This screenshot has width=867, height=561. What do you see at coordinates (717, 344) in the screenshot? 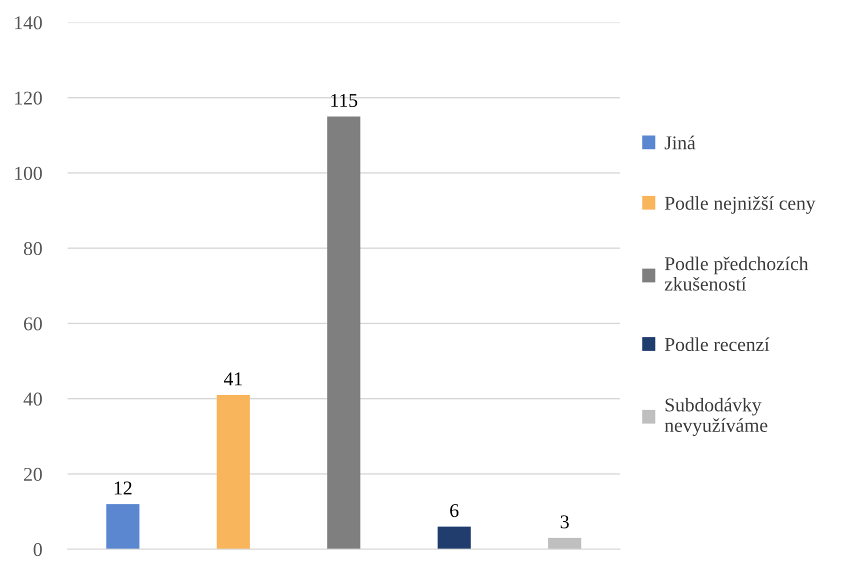
I see `legend-label: Podle recenzí` at bounding box center [717, 344].